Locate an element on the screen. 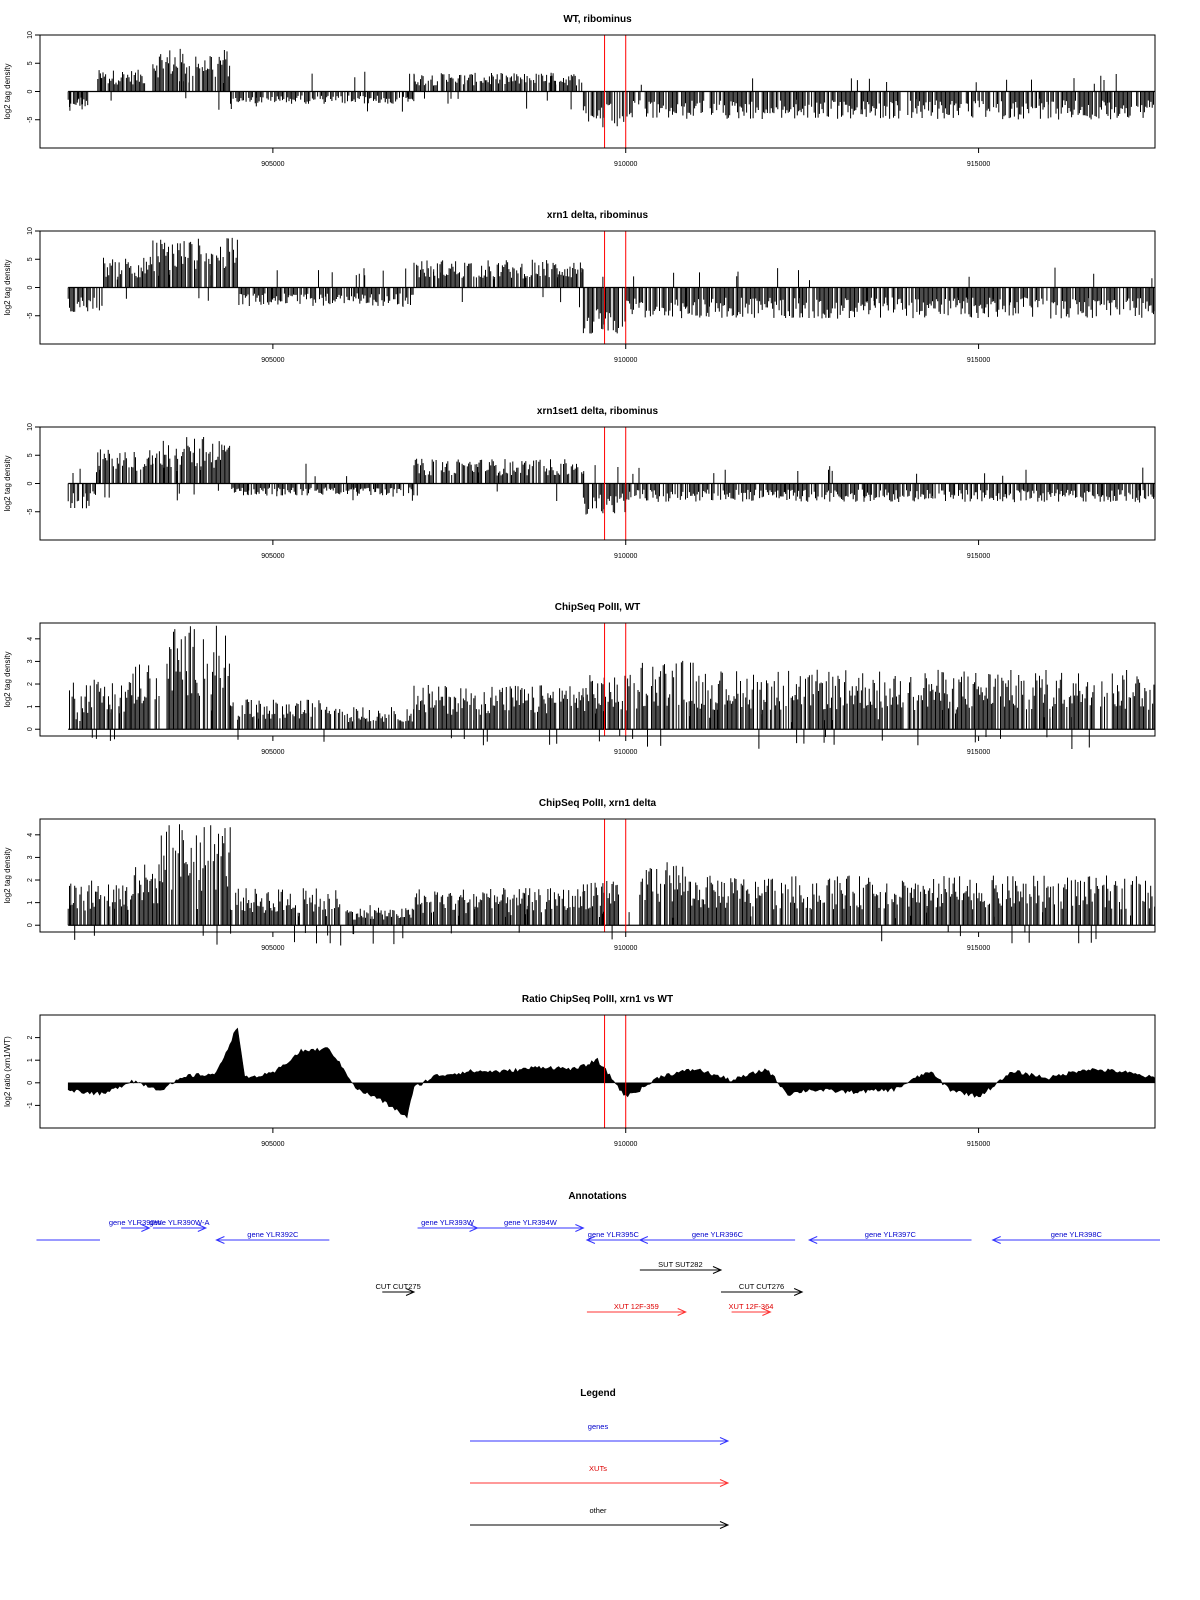 The image size is (1200, 1600). annotation-feature: CUT CUT275 is located at coordinates (398, 1289).